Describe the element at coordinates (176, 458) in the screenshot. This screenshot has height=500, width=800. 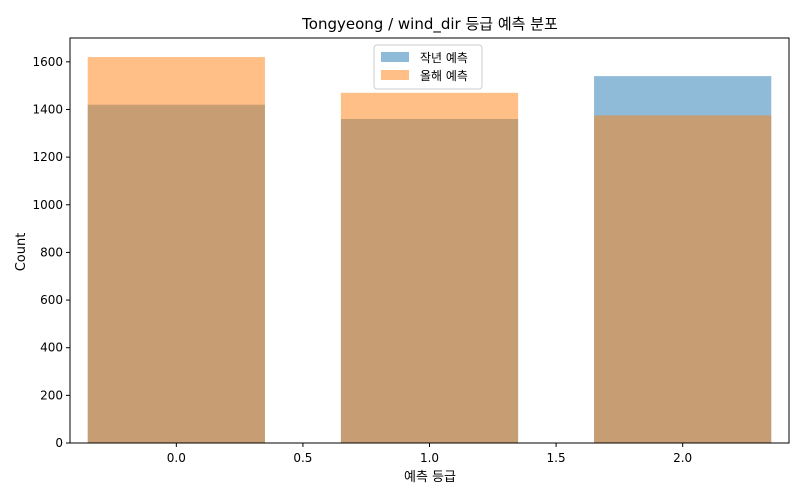
I see `x-tick-label: 0.0` at that location.